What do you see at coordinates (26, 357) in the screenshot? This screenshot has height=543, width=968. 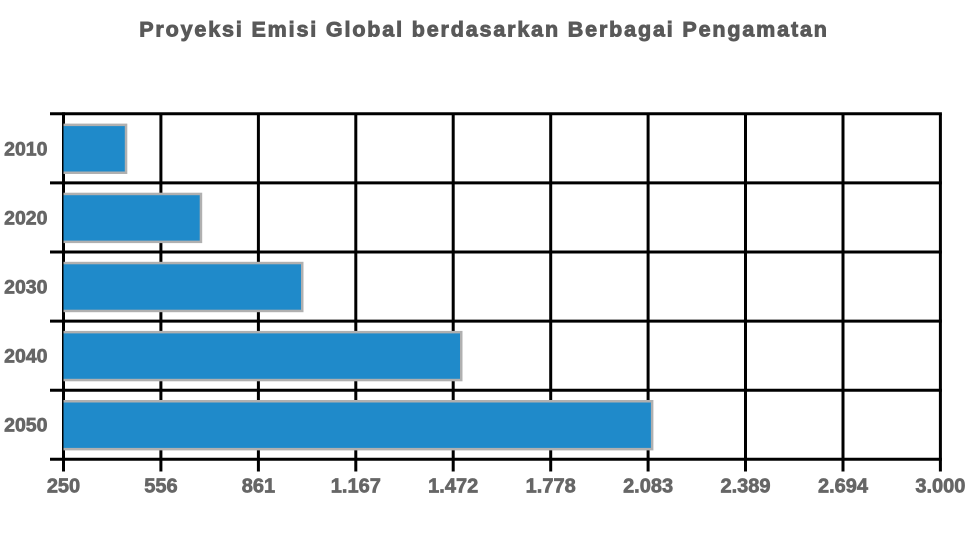 I see `svg-text: 2040` at bounding box center [26, 357].